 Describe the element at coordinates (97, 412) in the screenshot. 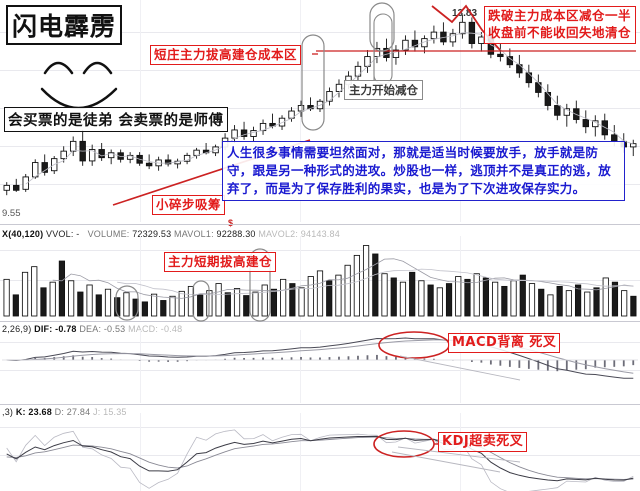

I see `j-label: J:` at that location.